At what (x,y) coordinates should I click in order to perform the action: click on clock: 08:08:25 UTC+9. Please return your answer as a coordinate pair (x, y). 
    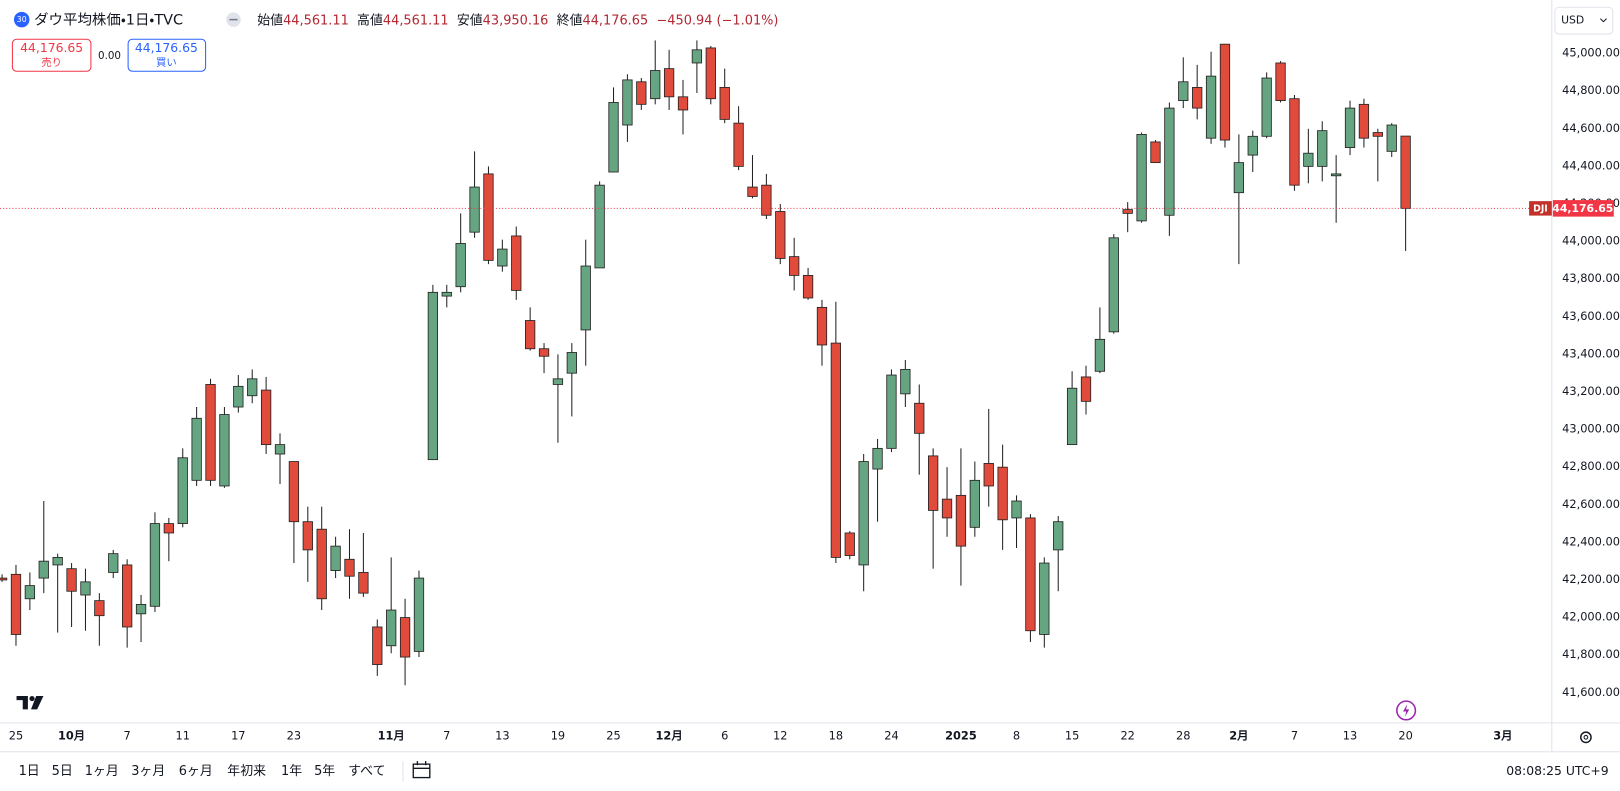
    Looking at the image, I should click on (1557, 770).